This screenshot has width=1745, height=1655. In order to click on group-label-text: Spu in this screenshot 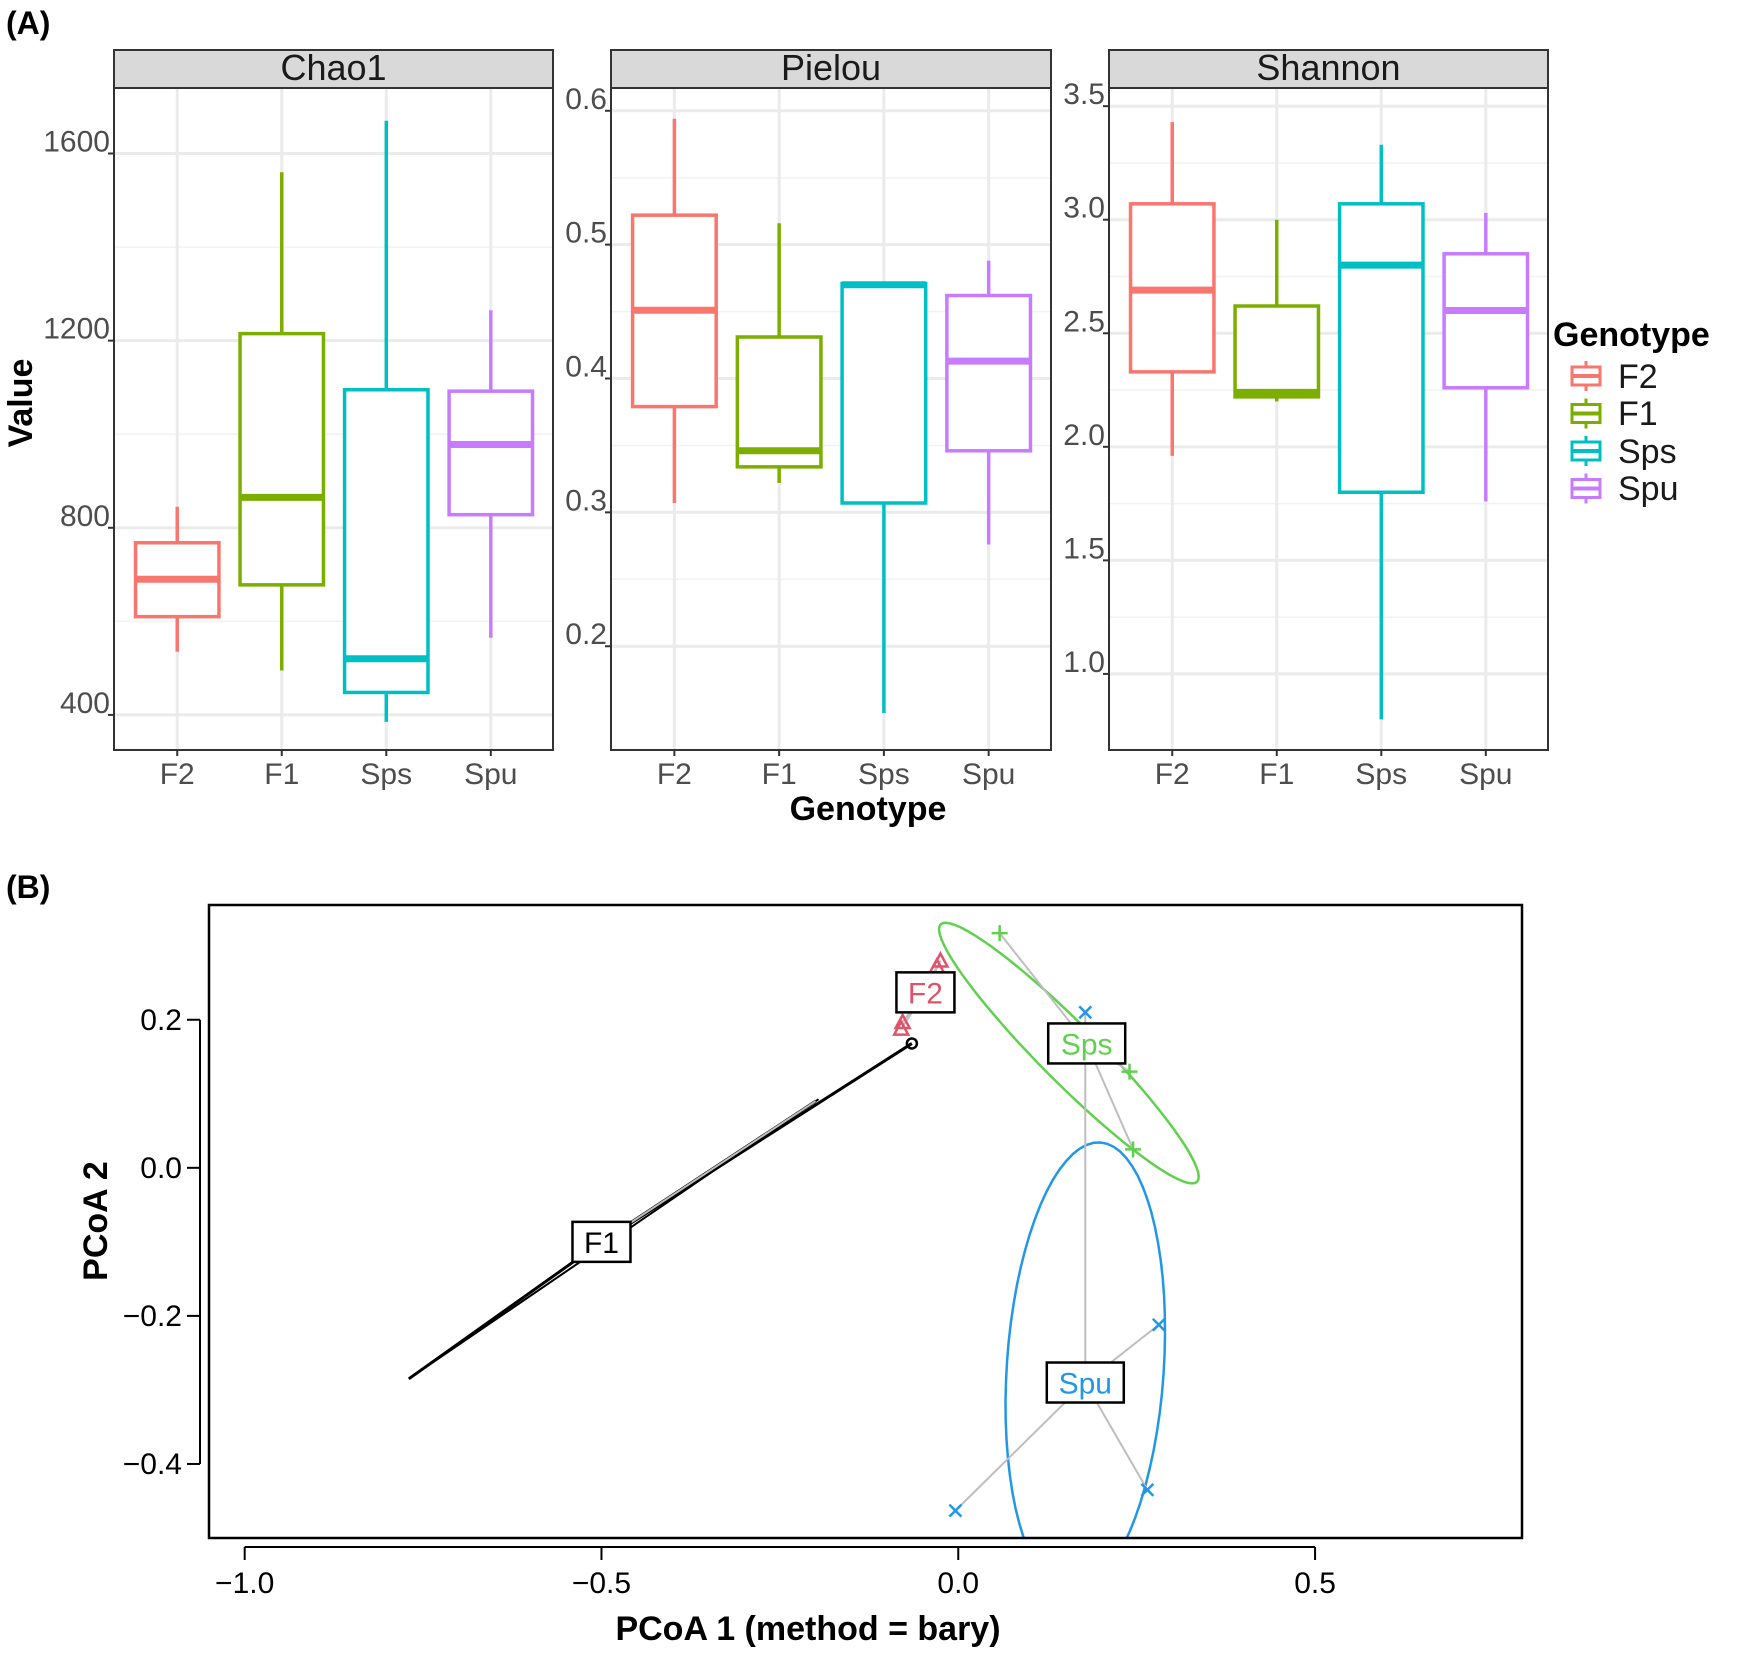, I will do `click(1085, 1384)`.